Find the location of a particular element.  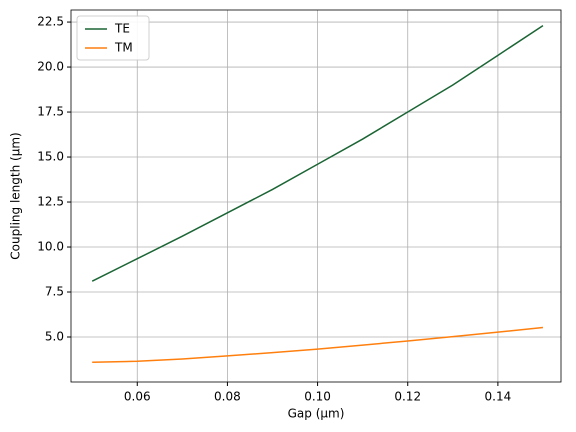

x-tick-label: 0.08 is located at coordinates (227, 397).